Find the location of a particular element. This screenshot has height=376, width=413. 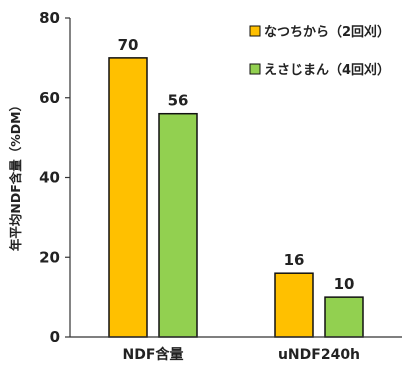

x-tick-label: uNDF240h is located at coordinates (319, 355).